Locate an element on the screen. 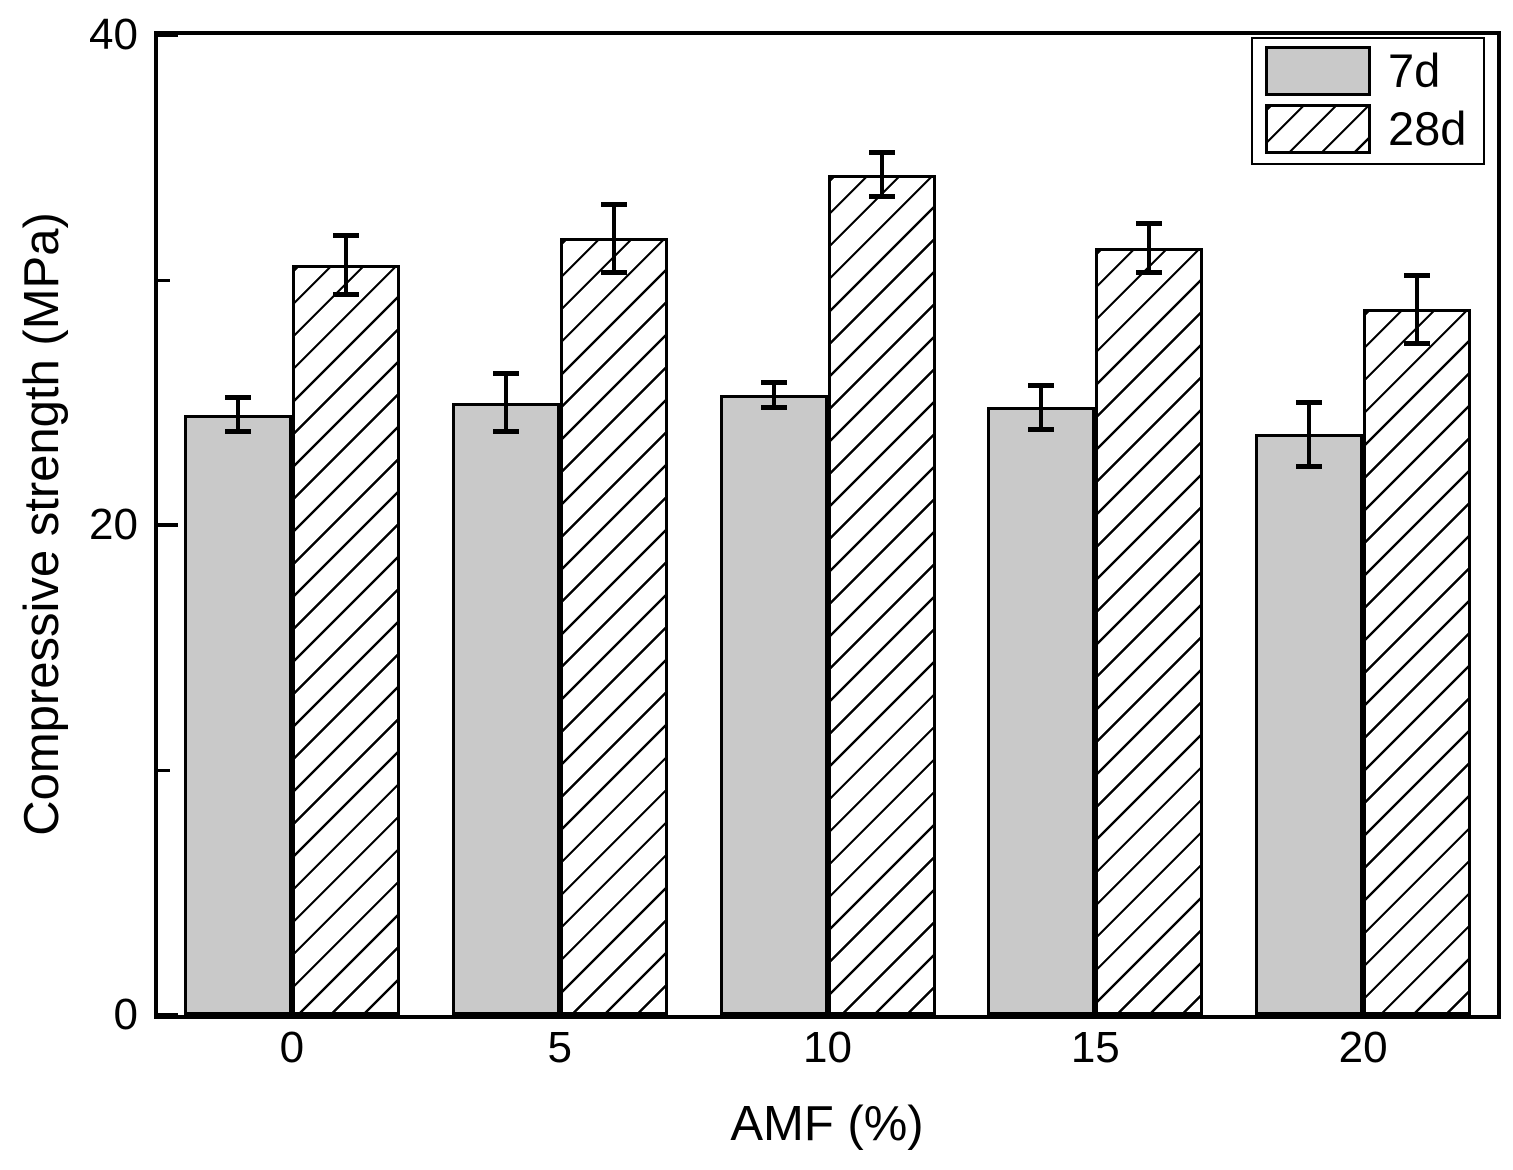 Image resolution: width=1513 pixels, height=1170 pixels. bar-7d-amf0 is located at coordinates (237, 714).